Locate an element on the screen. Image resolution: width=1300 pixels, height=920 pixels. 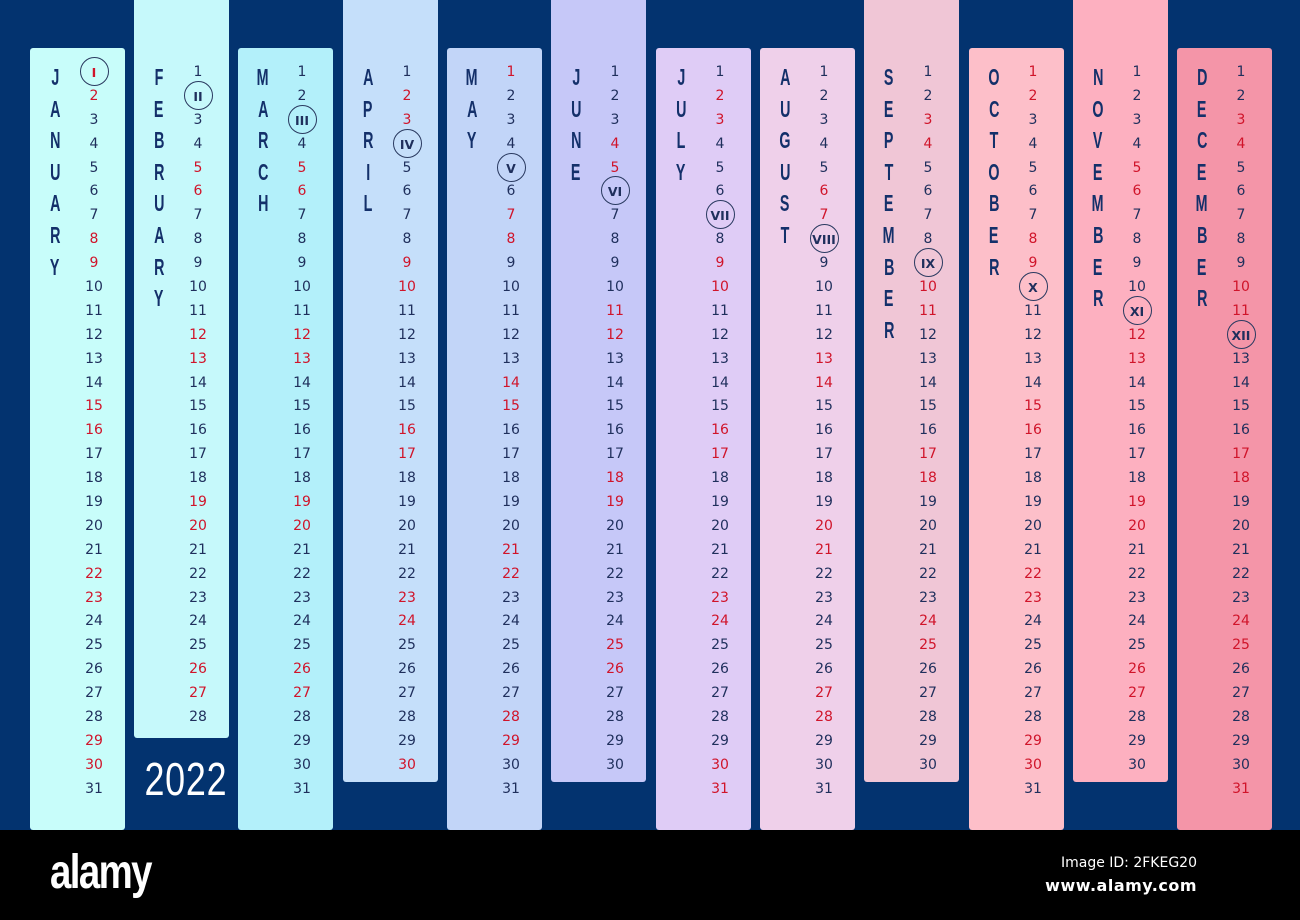
weekday: 30 is located at coordinates (928, 764).